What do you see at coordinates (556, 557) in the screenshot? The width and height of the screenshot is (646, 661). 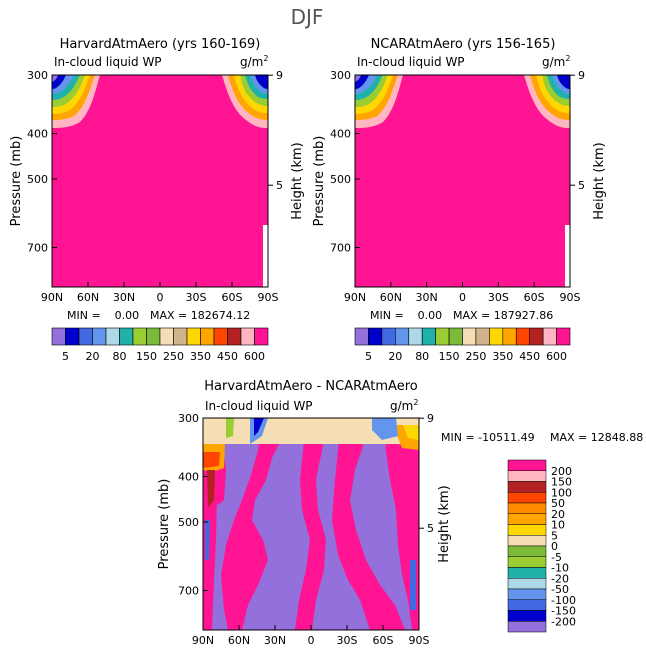 I see `colorbar-label: -5` at bounding box center [556, 557].